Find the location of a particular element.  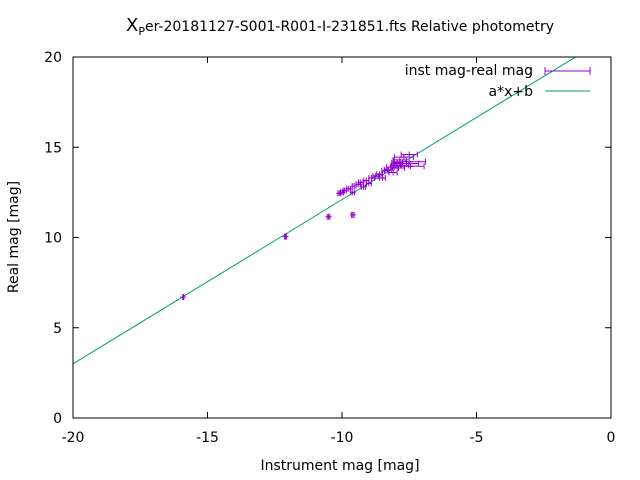

legend-label-points: inst mag-real mag is located at coordinates (469, 71).